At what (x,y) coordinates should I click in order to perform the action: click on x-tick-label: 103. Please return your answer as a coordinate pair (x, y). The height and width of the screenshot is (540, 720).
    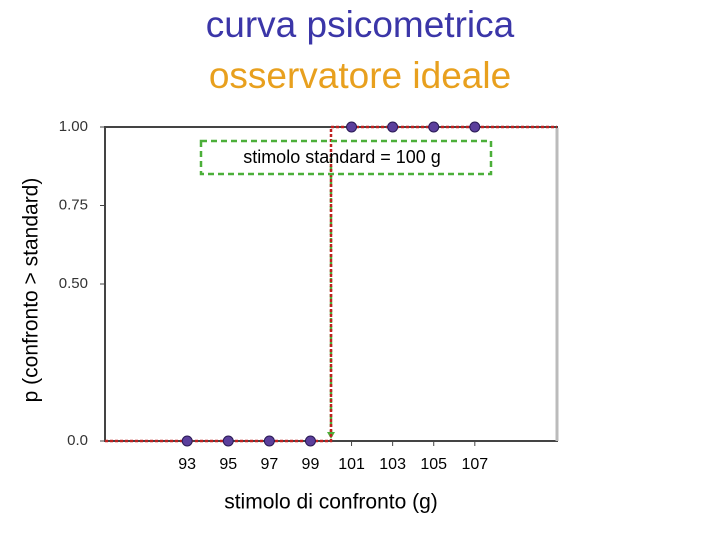
    Looking at the image, I should click on (392, 464).